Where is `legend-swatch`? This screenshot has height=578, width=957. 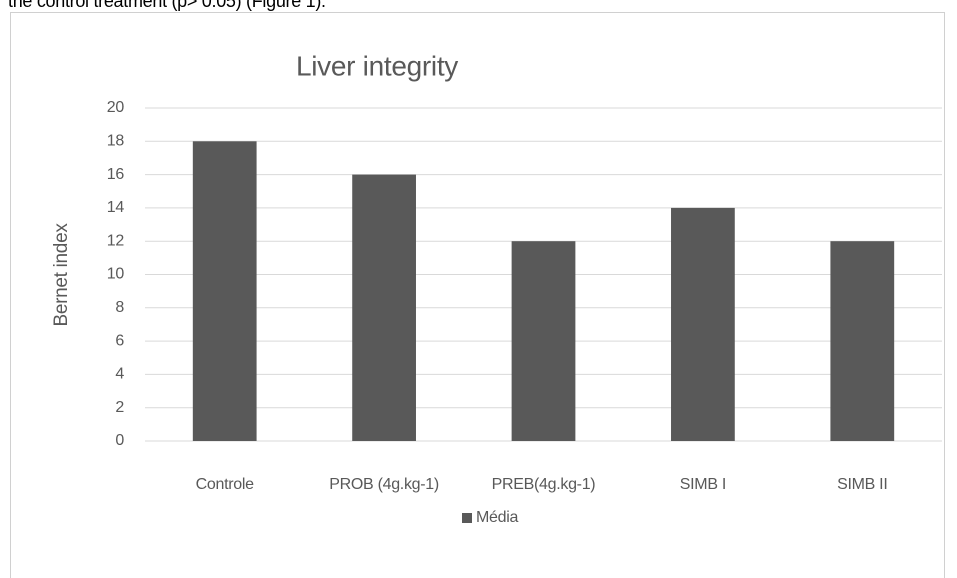
legend-swatch is located at coordinates (467, 518).